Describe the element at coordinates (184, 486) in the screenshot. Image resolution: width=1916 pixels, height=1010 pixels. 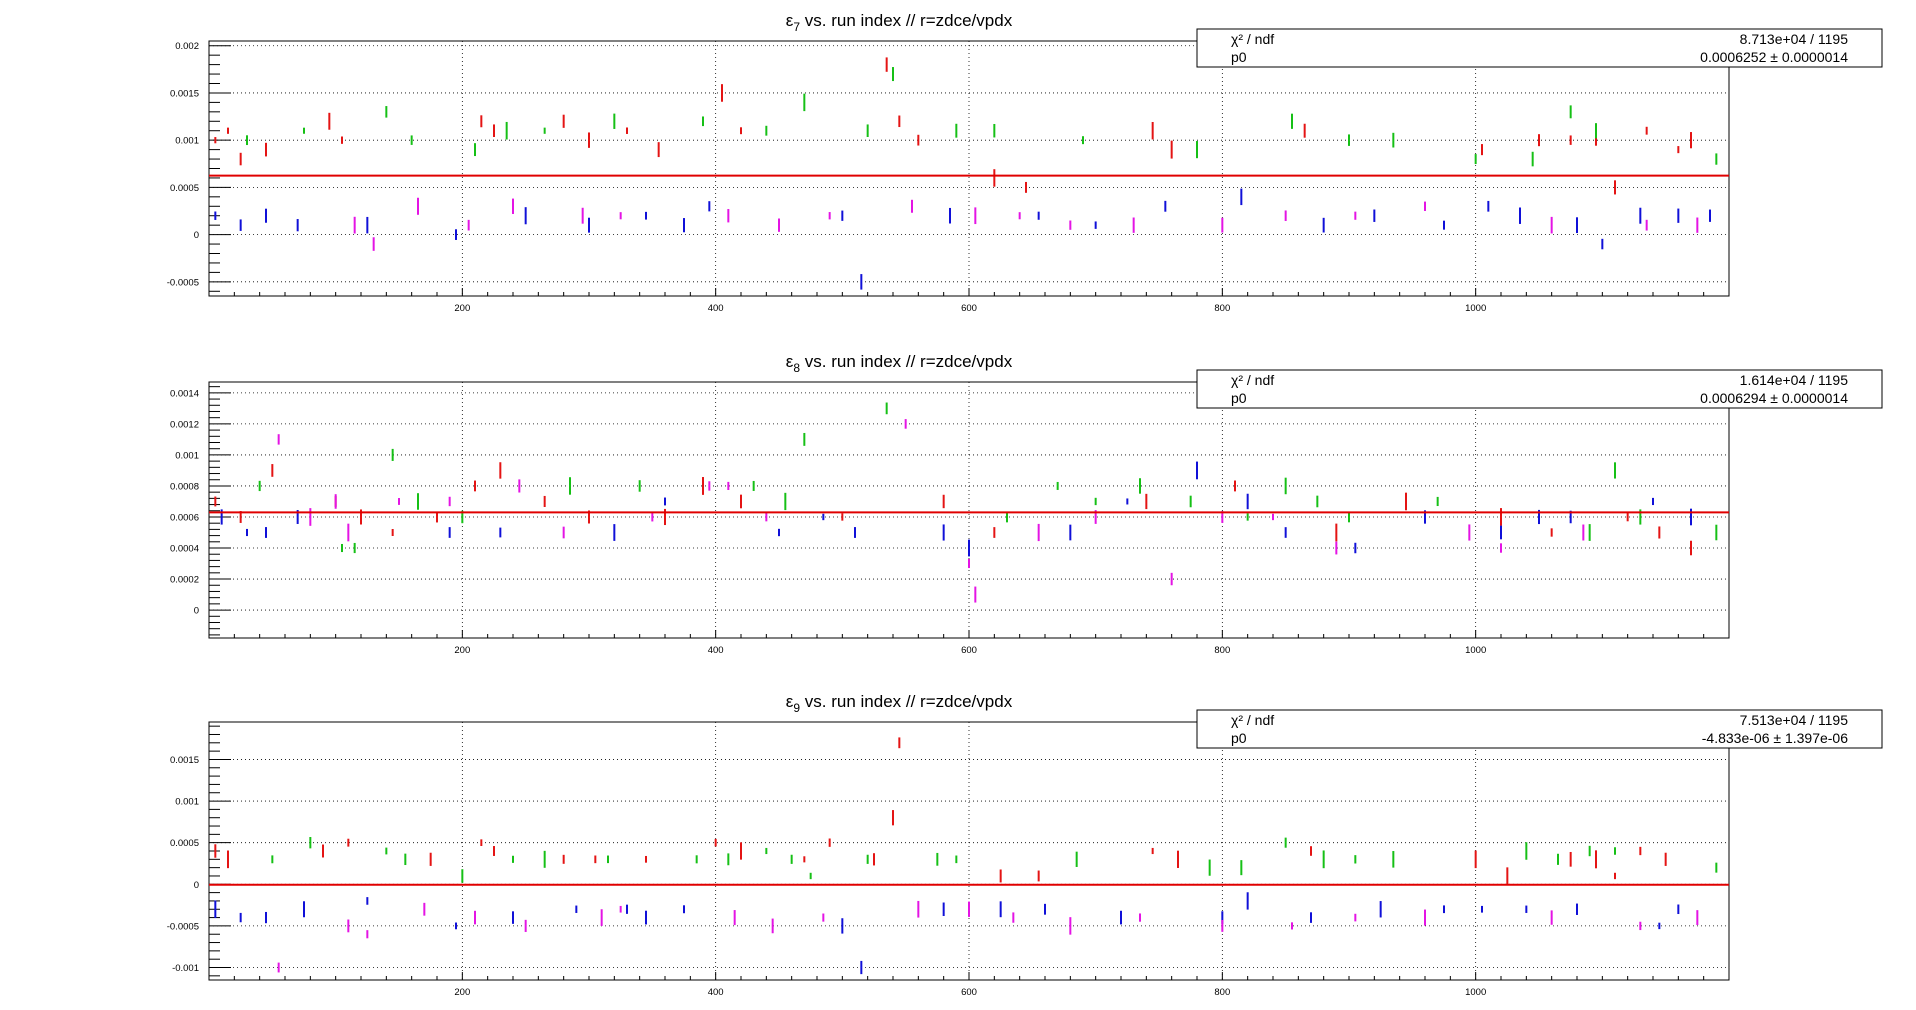
I see `y-tick-label: 0.0008` at that location.